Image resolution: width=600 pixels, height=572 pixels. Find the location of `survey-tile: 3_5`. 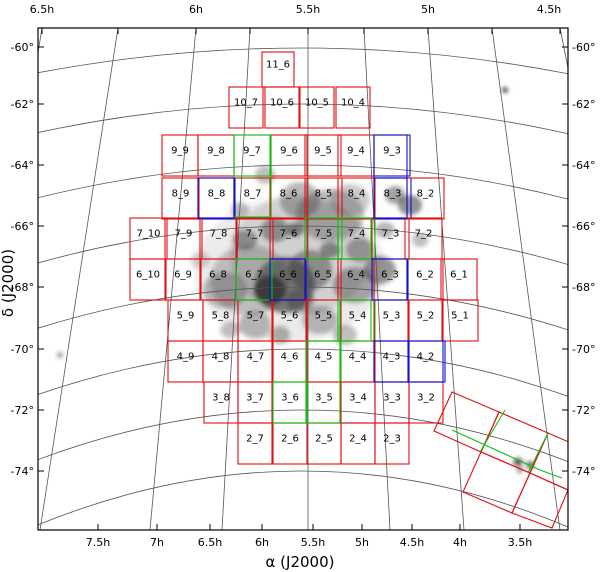

survey-tile: 3_5 is located at coordinates (324, 402).